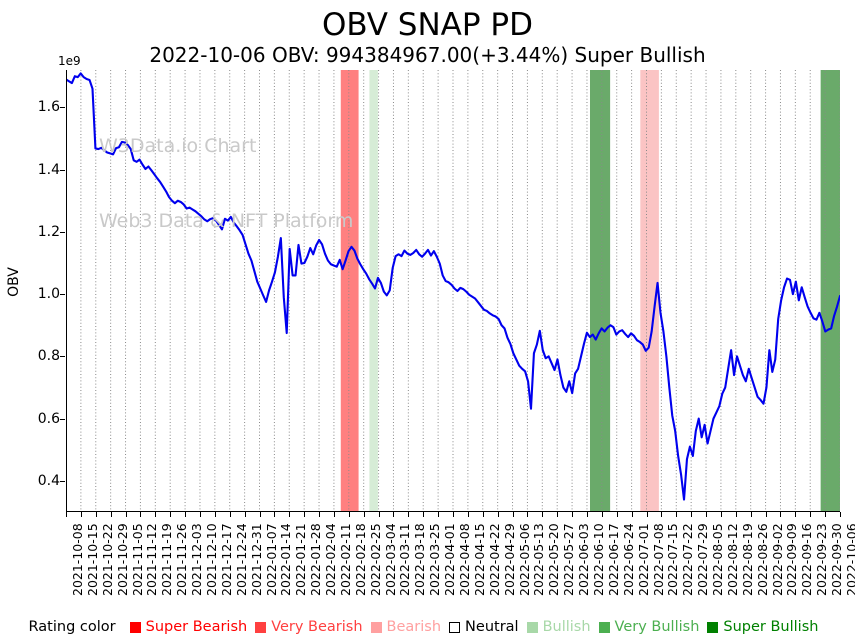 Image resolution: width=855 pixels, height=641 pixels. Describe the element at coordinates (345, 559) in the screenshot. I see `x-axis-tick-label: 2022-02-11` at that location.